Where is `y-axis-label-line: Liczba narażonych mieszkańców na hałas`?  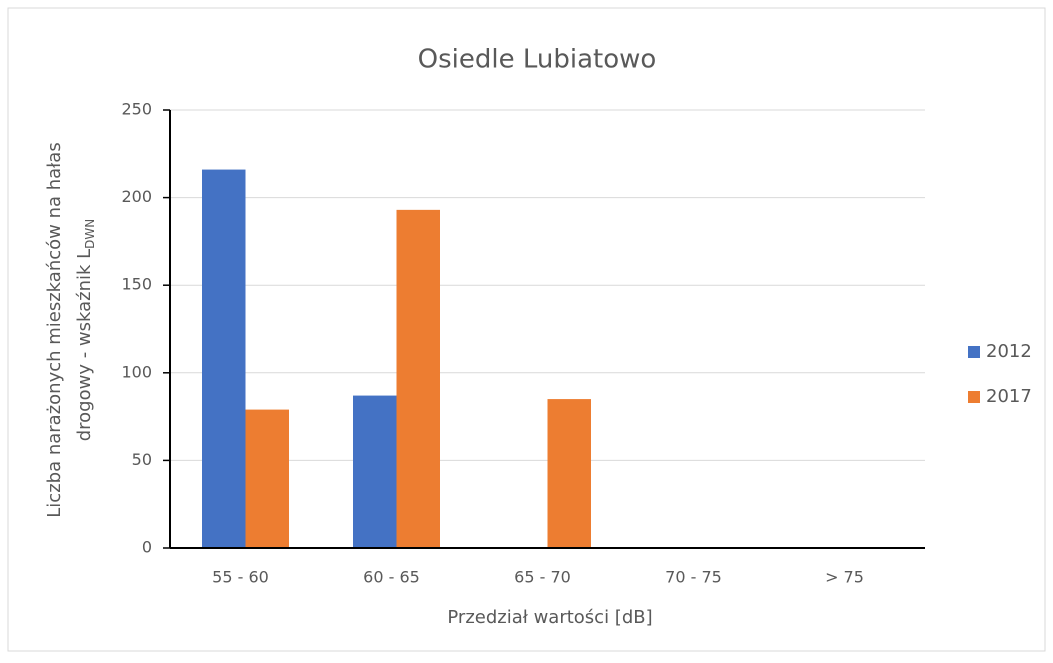 y-axis-label-line: Liczba narażonych mieszkańców na hałas is located at coordinates (54, 329).